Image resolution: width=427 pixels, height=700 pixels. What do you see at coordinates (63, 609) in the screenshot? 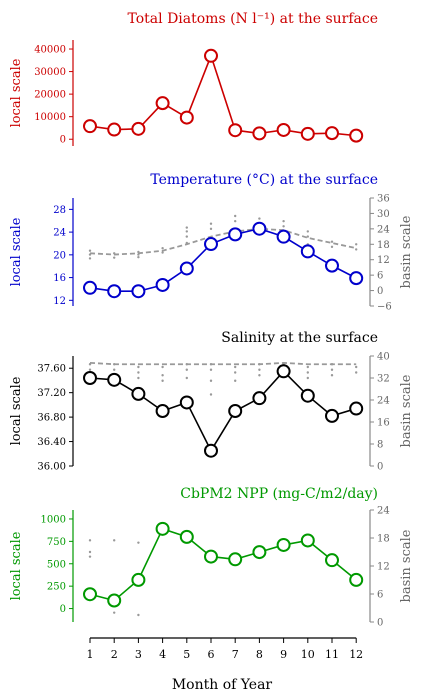
I see `left-tick-label: 0` at bounding box center [63, 609].